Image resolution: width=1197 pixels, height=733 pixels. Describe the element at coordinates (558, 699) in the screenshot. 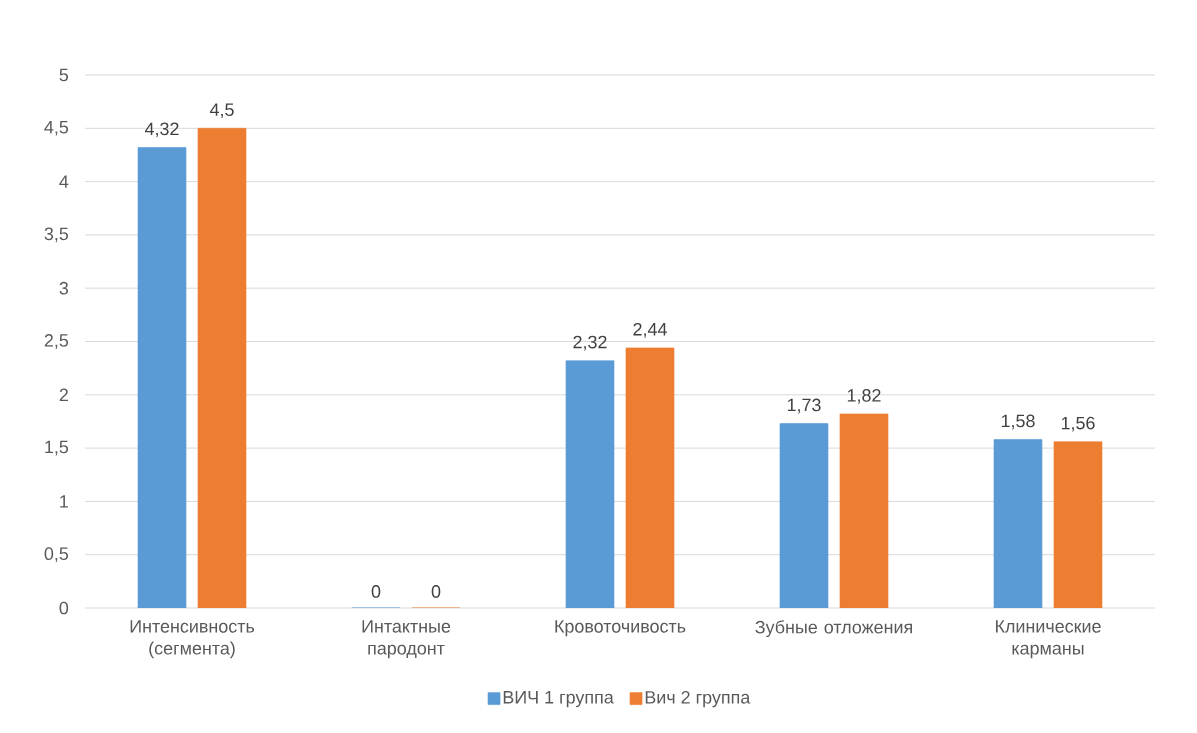

I see `legend-label: ВИЧ 1 группа` at that location.